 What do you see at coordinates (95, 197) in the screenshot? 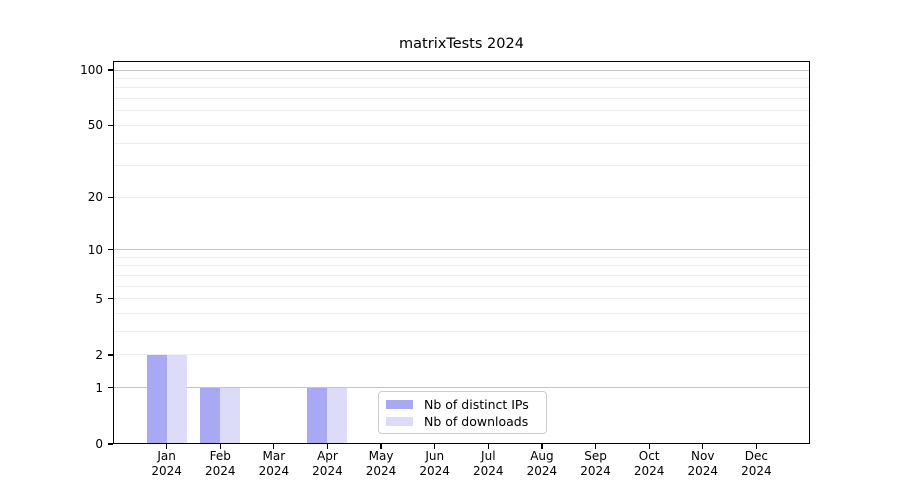
I see `y-tick-label-20: 20` at bounding box center [95, 197].